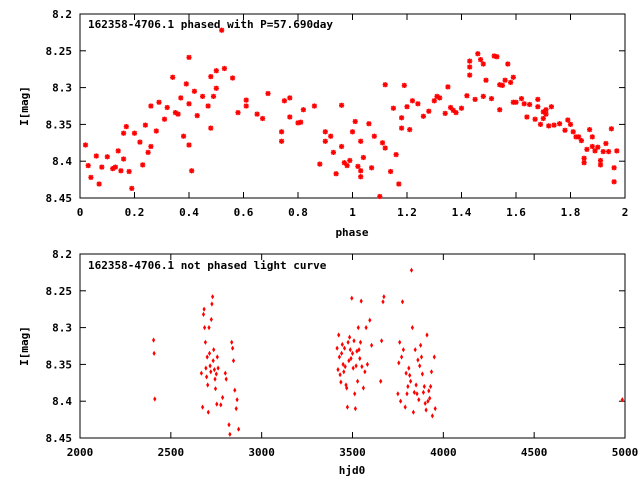 This screenshot has height=484, width=640. I want to click on x-tick-label: 2000, so click(80, 452).